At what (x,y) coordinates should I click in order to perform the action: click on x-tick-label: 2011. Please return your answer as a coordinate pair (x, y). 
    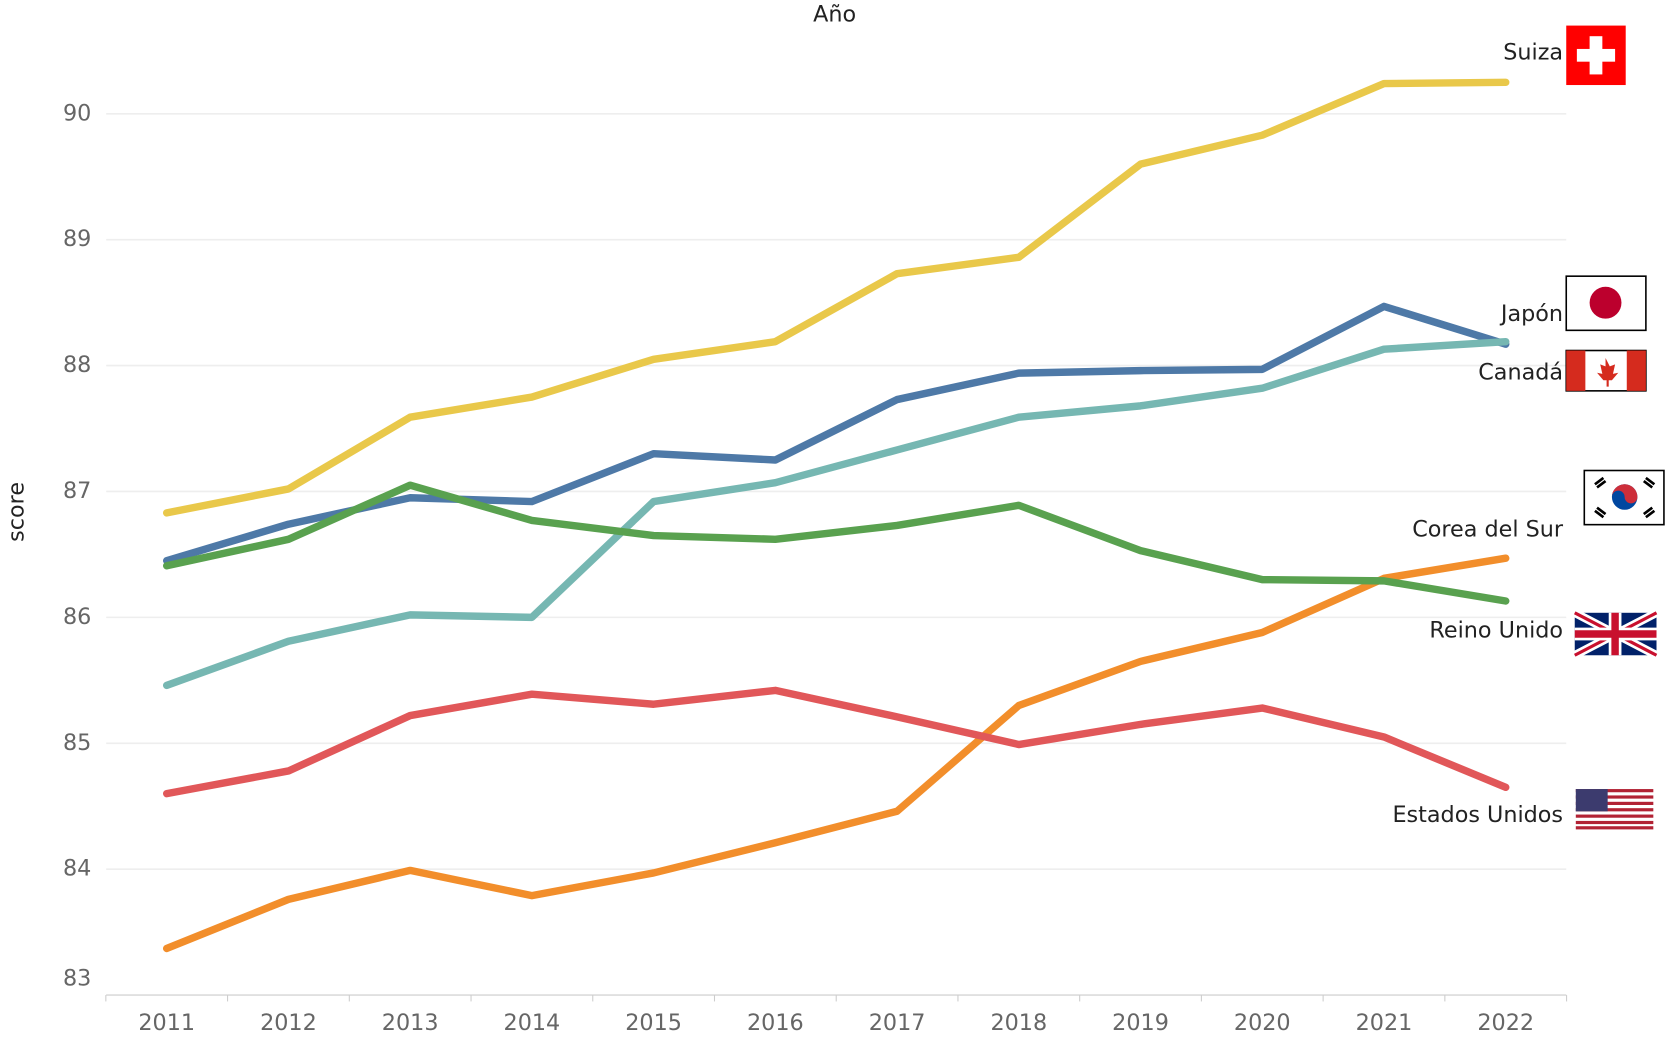
    Looking at the image, I should click on (166, 1023).